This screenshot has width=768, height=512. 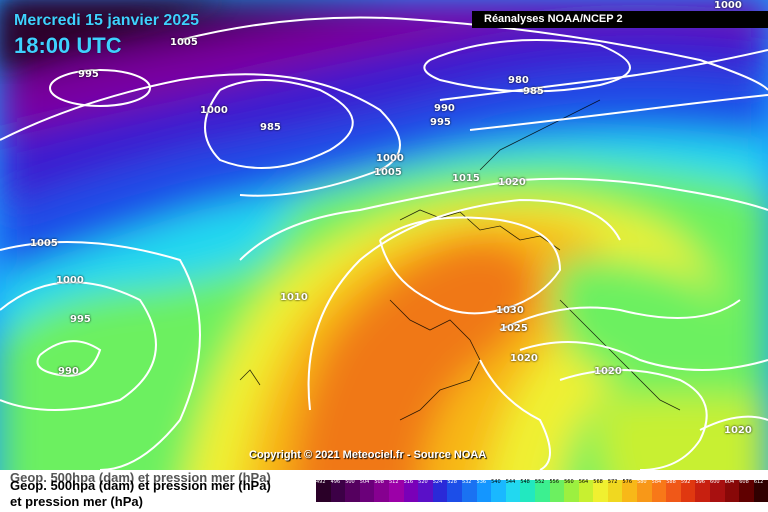 What do you see at coordinates (598, 482) in the screenshot?
I see `scale-label: 568` at bounding box center [598, 482].